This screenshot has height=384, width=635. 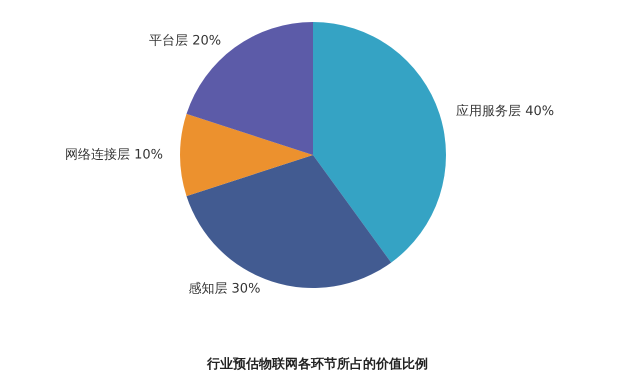 I want to click on slice-label: 平台层 20%, so click(x=185, y=40).